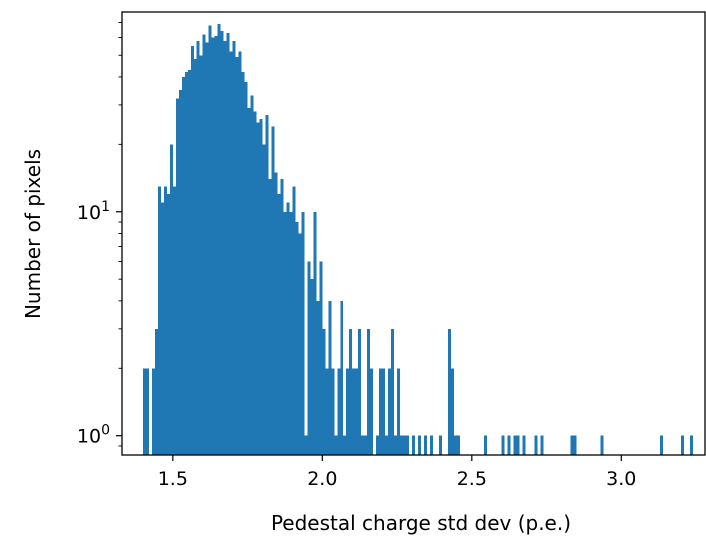 The image size is (706, 536). Describe the element at coordinates (99, 235) in the screenshot. I see `y-axis-ticks: 10⁰ 10¹` at that location.